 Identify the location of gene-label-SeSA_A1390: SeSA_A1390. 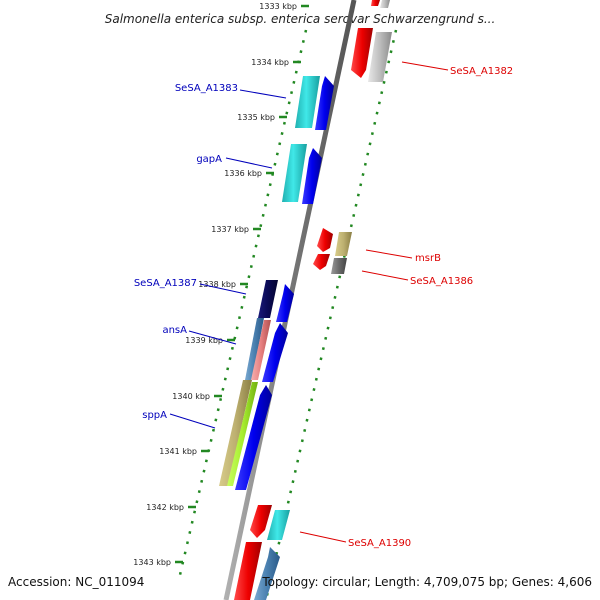
(379, 543).